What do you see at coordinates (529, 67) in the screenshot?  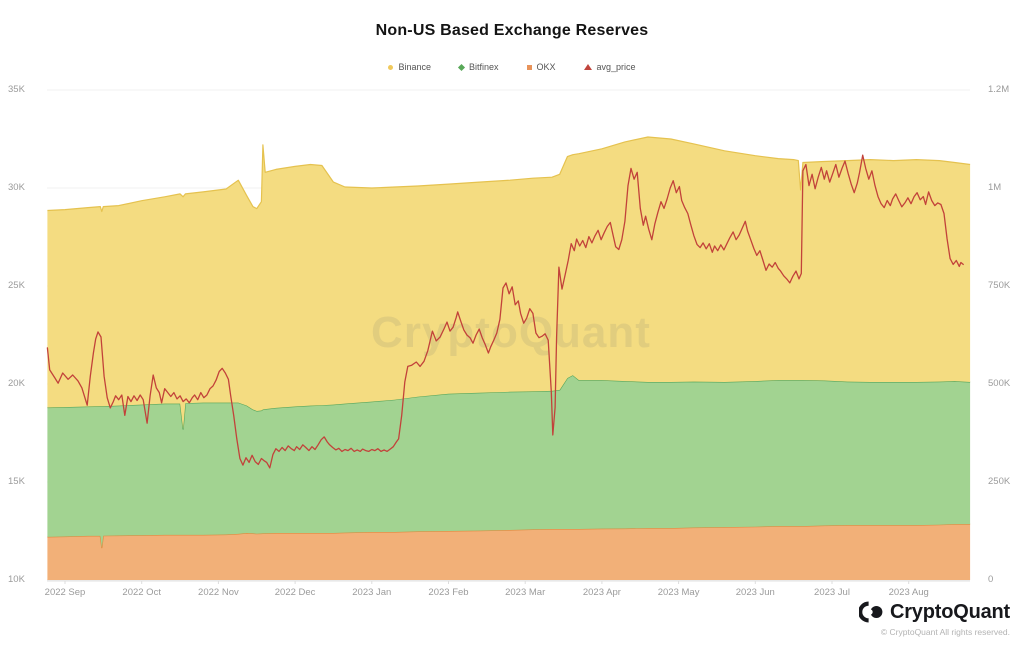 I see `okx-marker-icon` at bounding box center [529, 67].